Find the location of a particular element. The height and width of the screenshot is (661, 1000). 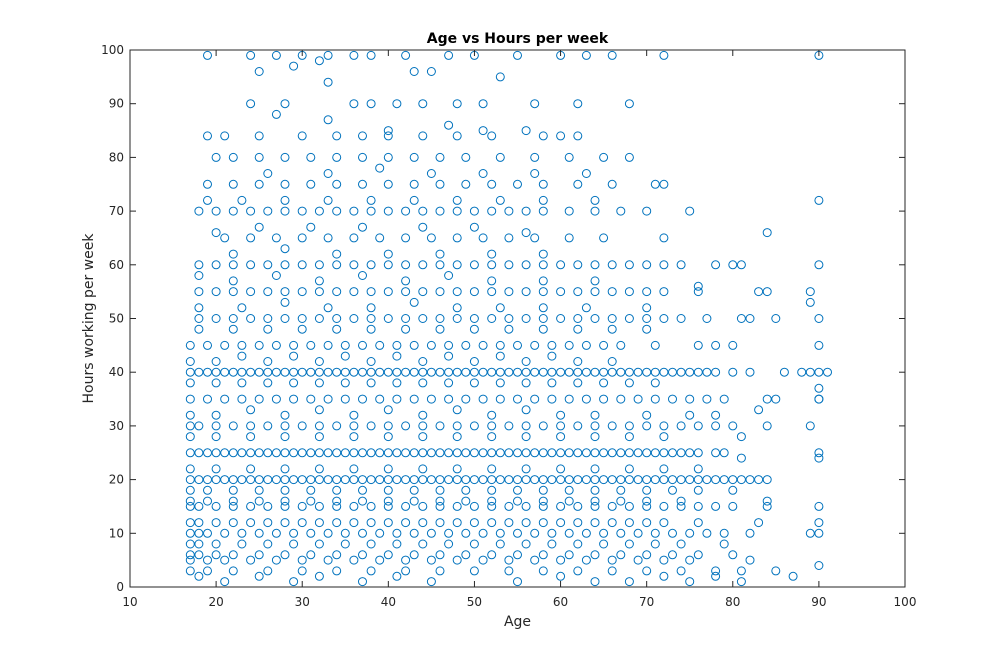

x-tick-label: 80 is located at coordinates (732, 602).